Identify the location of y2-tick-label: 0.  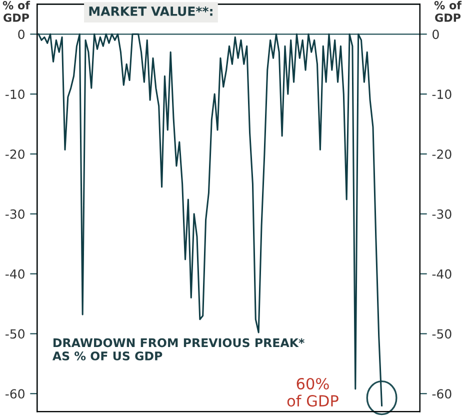
(435, 35).